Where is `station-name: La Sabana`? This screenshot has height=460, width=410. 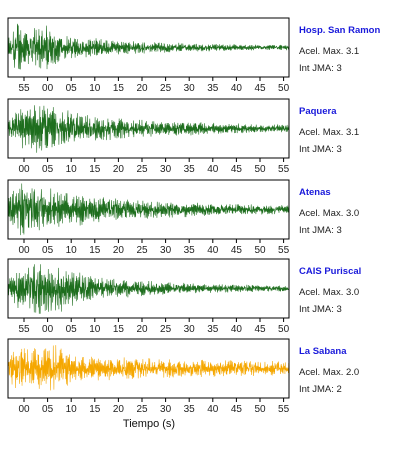
station-name: La Sabana is located at coordinates (323, 351).